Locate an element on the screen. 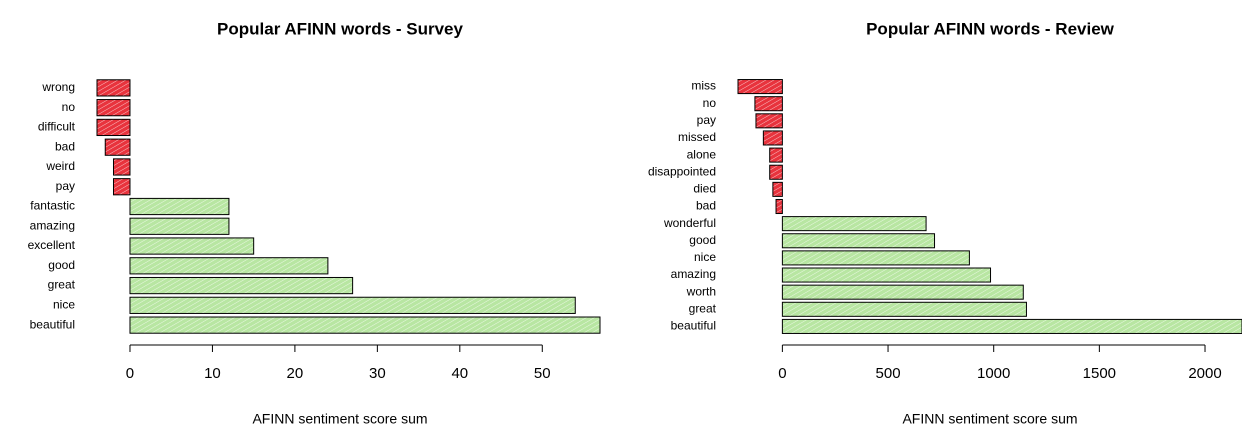  x-tick-label: 50 is located at coordinates (542, 373).